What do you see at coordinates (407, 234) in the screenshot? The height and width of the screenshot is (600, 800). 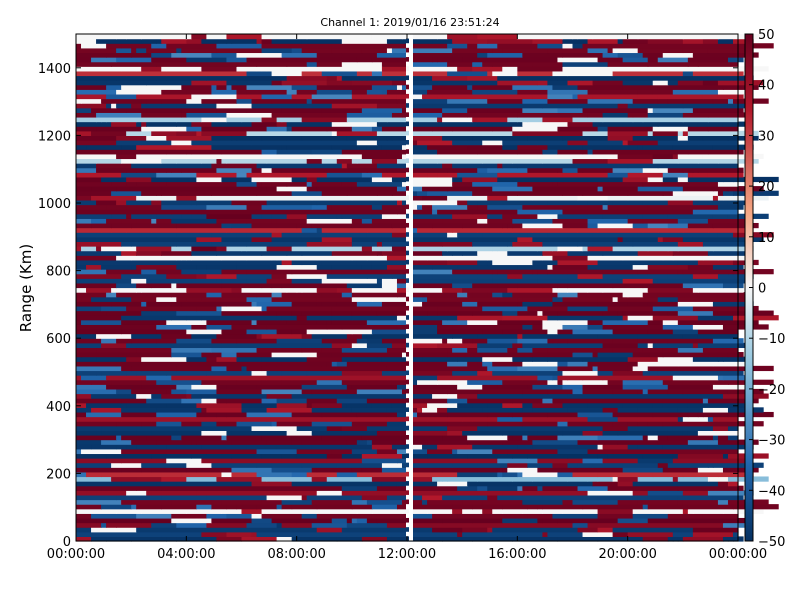 I see `data-gap-cell` at bounding box center [407, 234].